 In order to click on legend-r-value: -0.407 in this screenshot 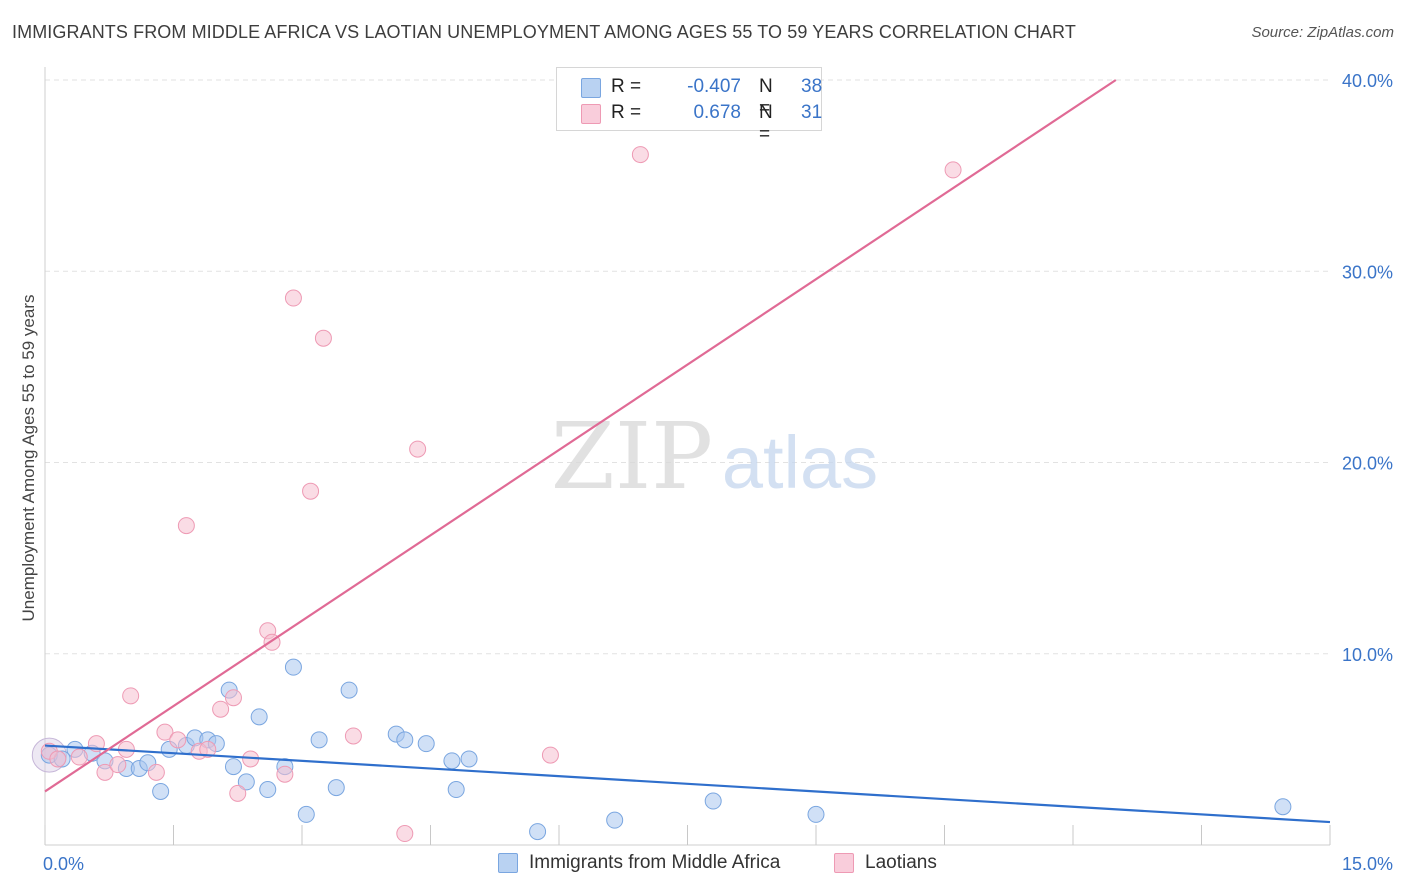, I will do `click(714, 86)`.